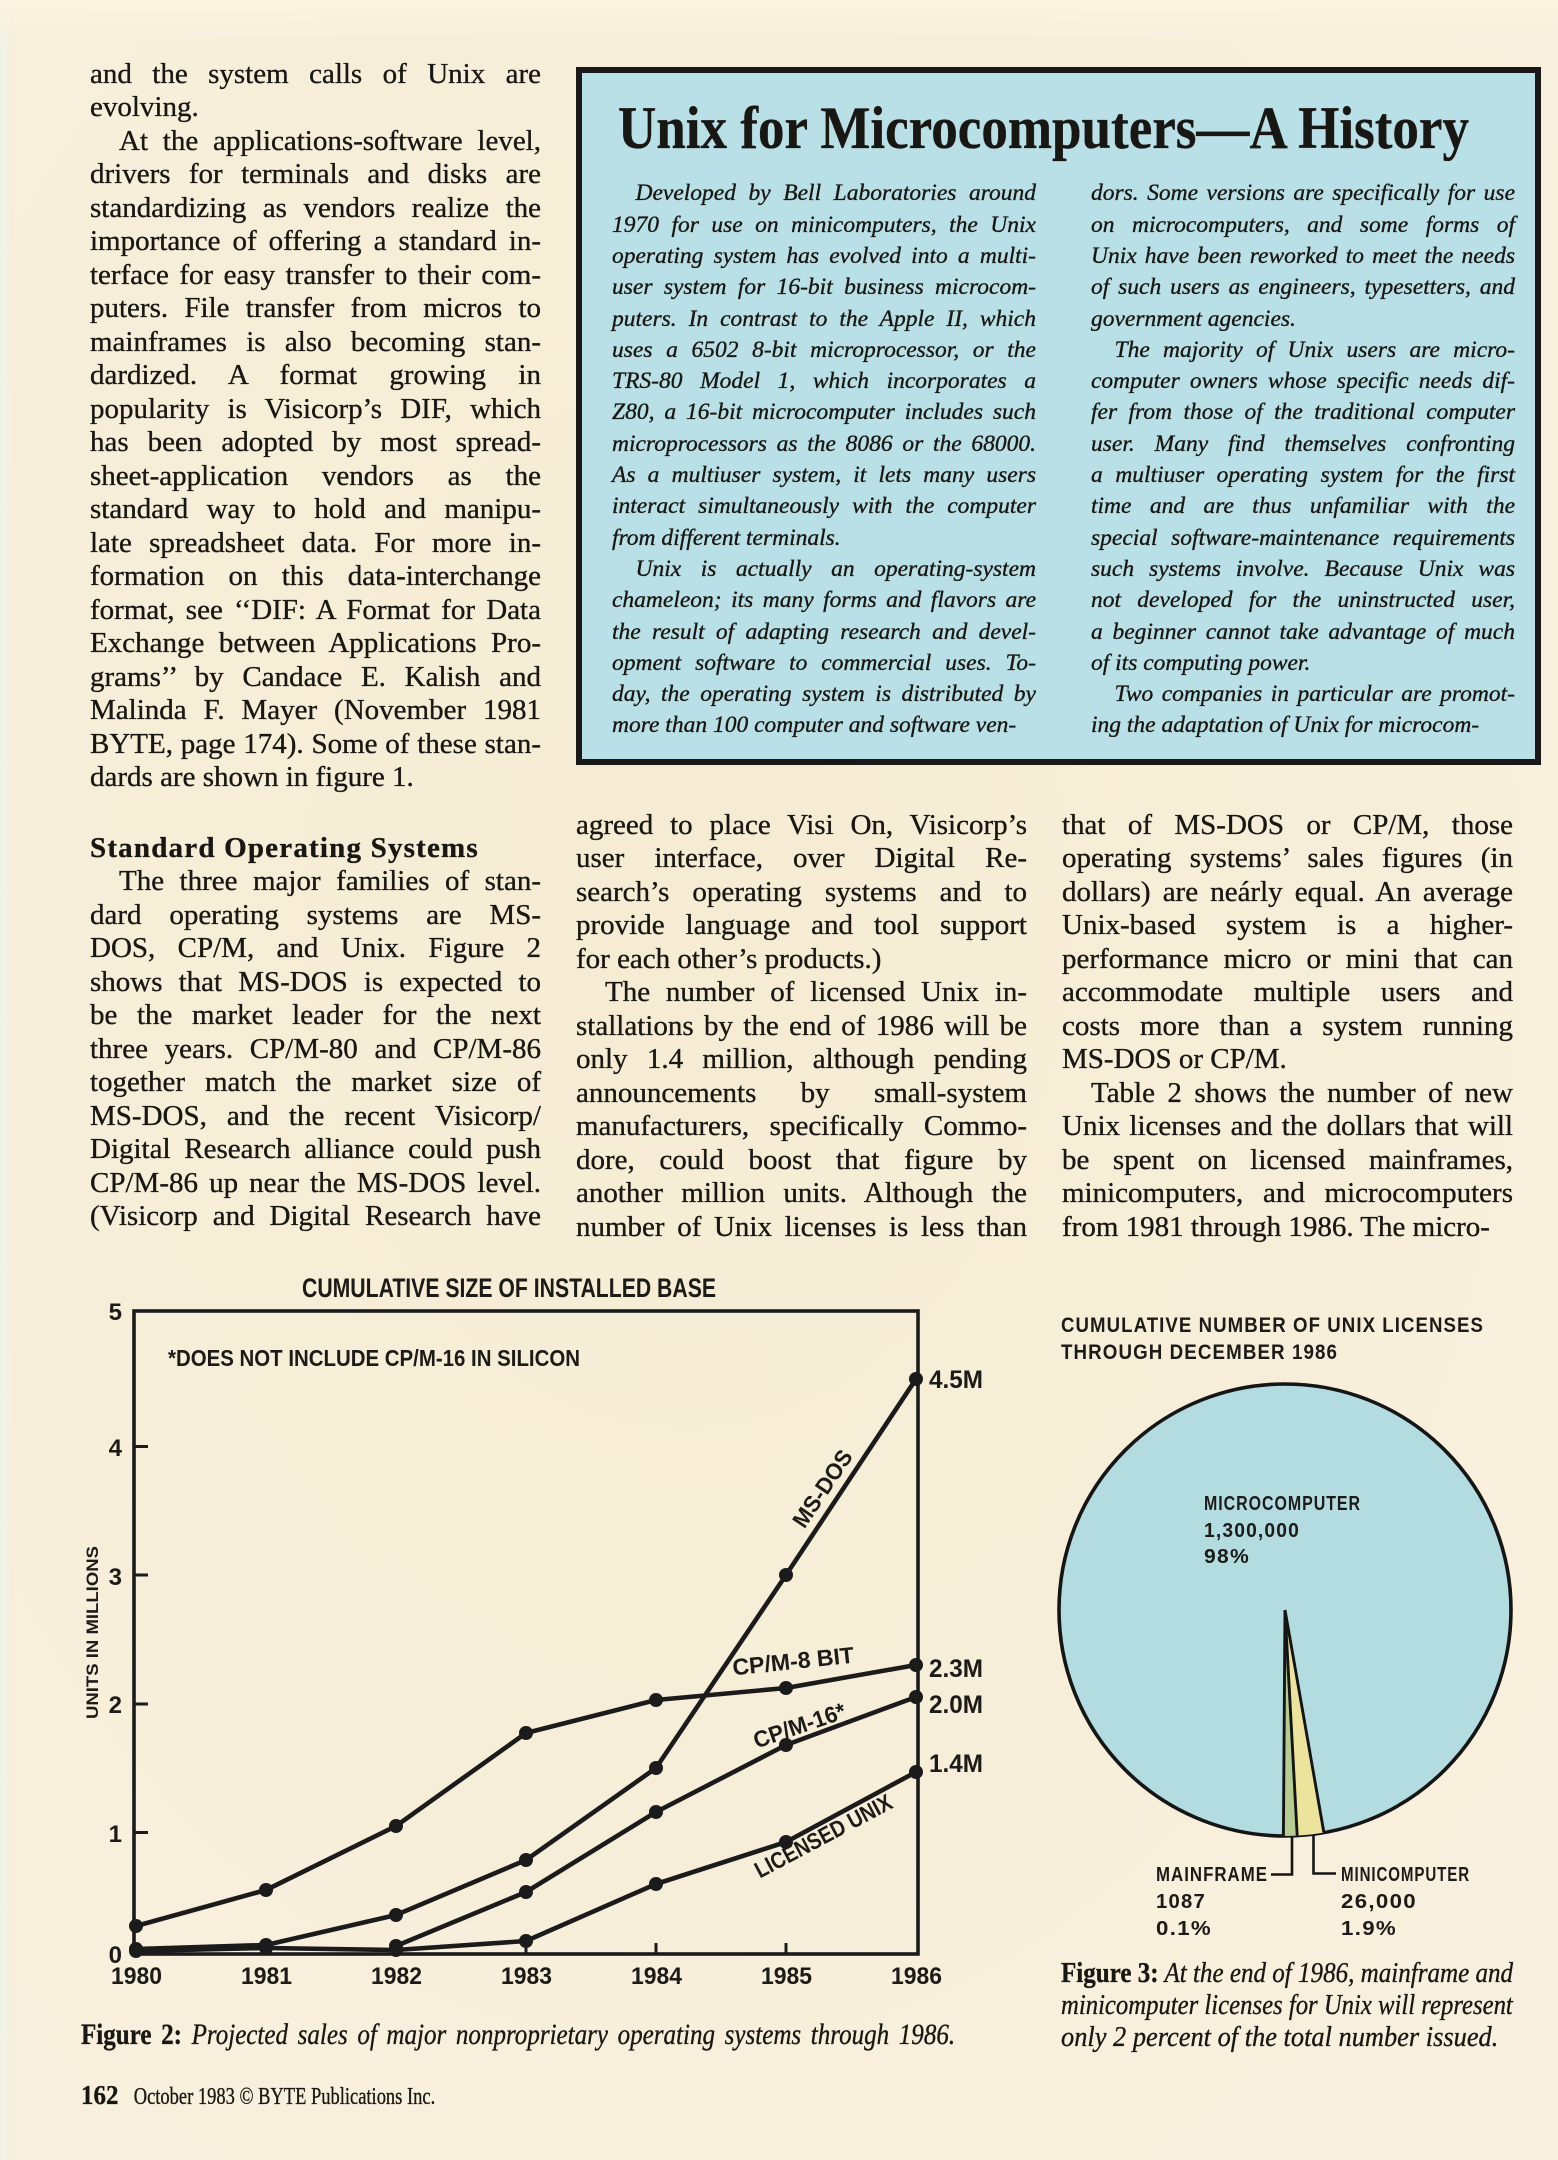 The width and height of the screenshot is (1558, 2160). Describe the element at coordinates (1181, 1902) in the screenshot. I see `svg-text: 1087` at that location.